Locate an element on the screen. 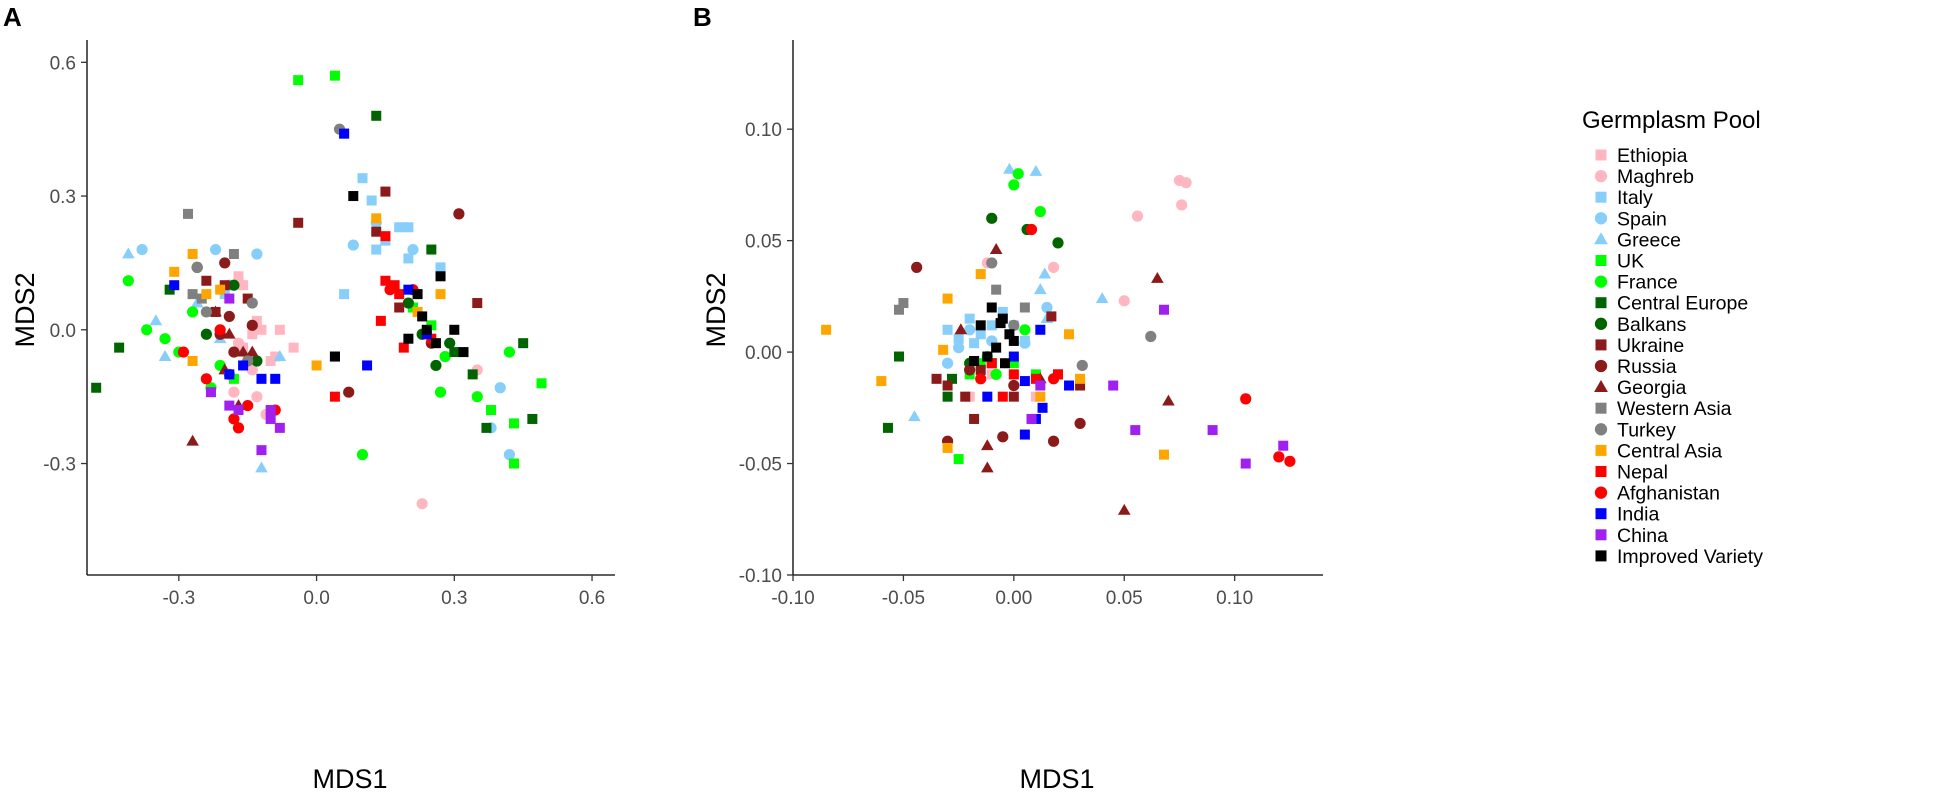 The width and height of the screenshot is (1949, 796). legend-key-central-asia is located at coordinates (1601, 450).